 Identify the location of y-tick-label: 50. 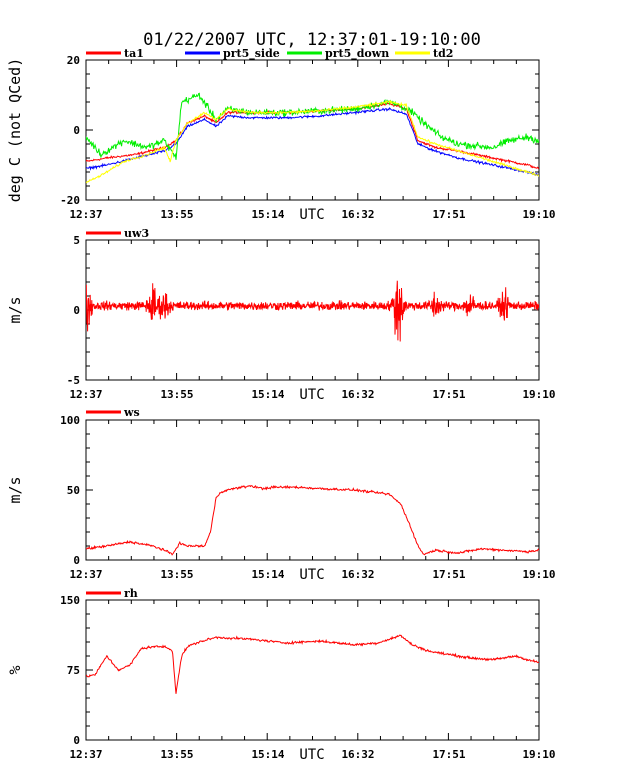
(73, 490).